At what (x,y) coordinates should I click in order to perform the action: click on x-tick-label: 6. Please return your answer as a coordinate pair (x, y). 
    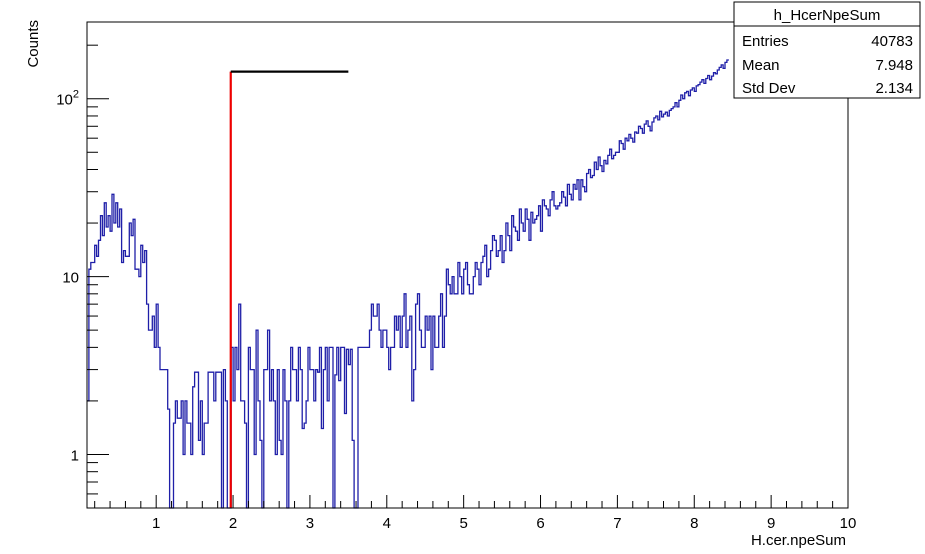
    Looking at the image, I should click on (540, 523).